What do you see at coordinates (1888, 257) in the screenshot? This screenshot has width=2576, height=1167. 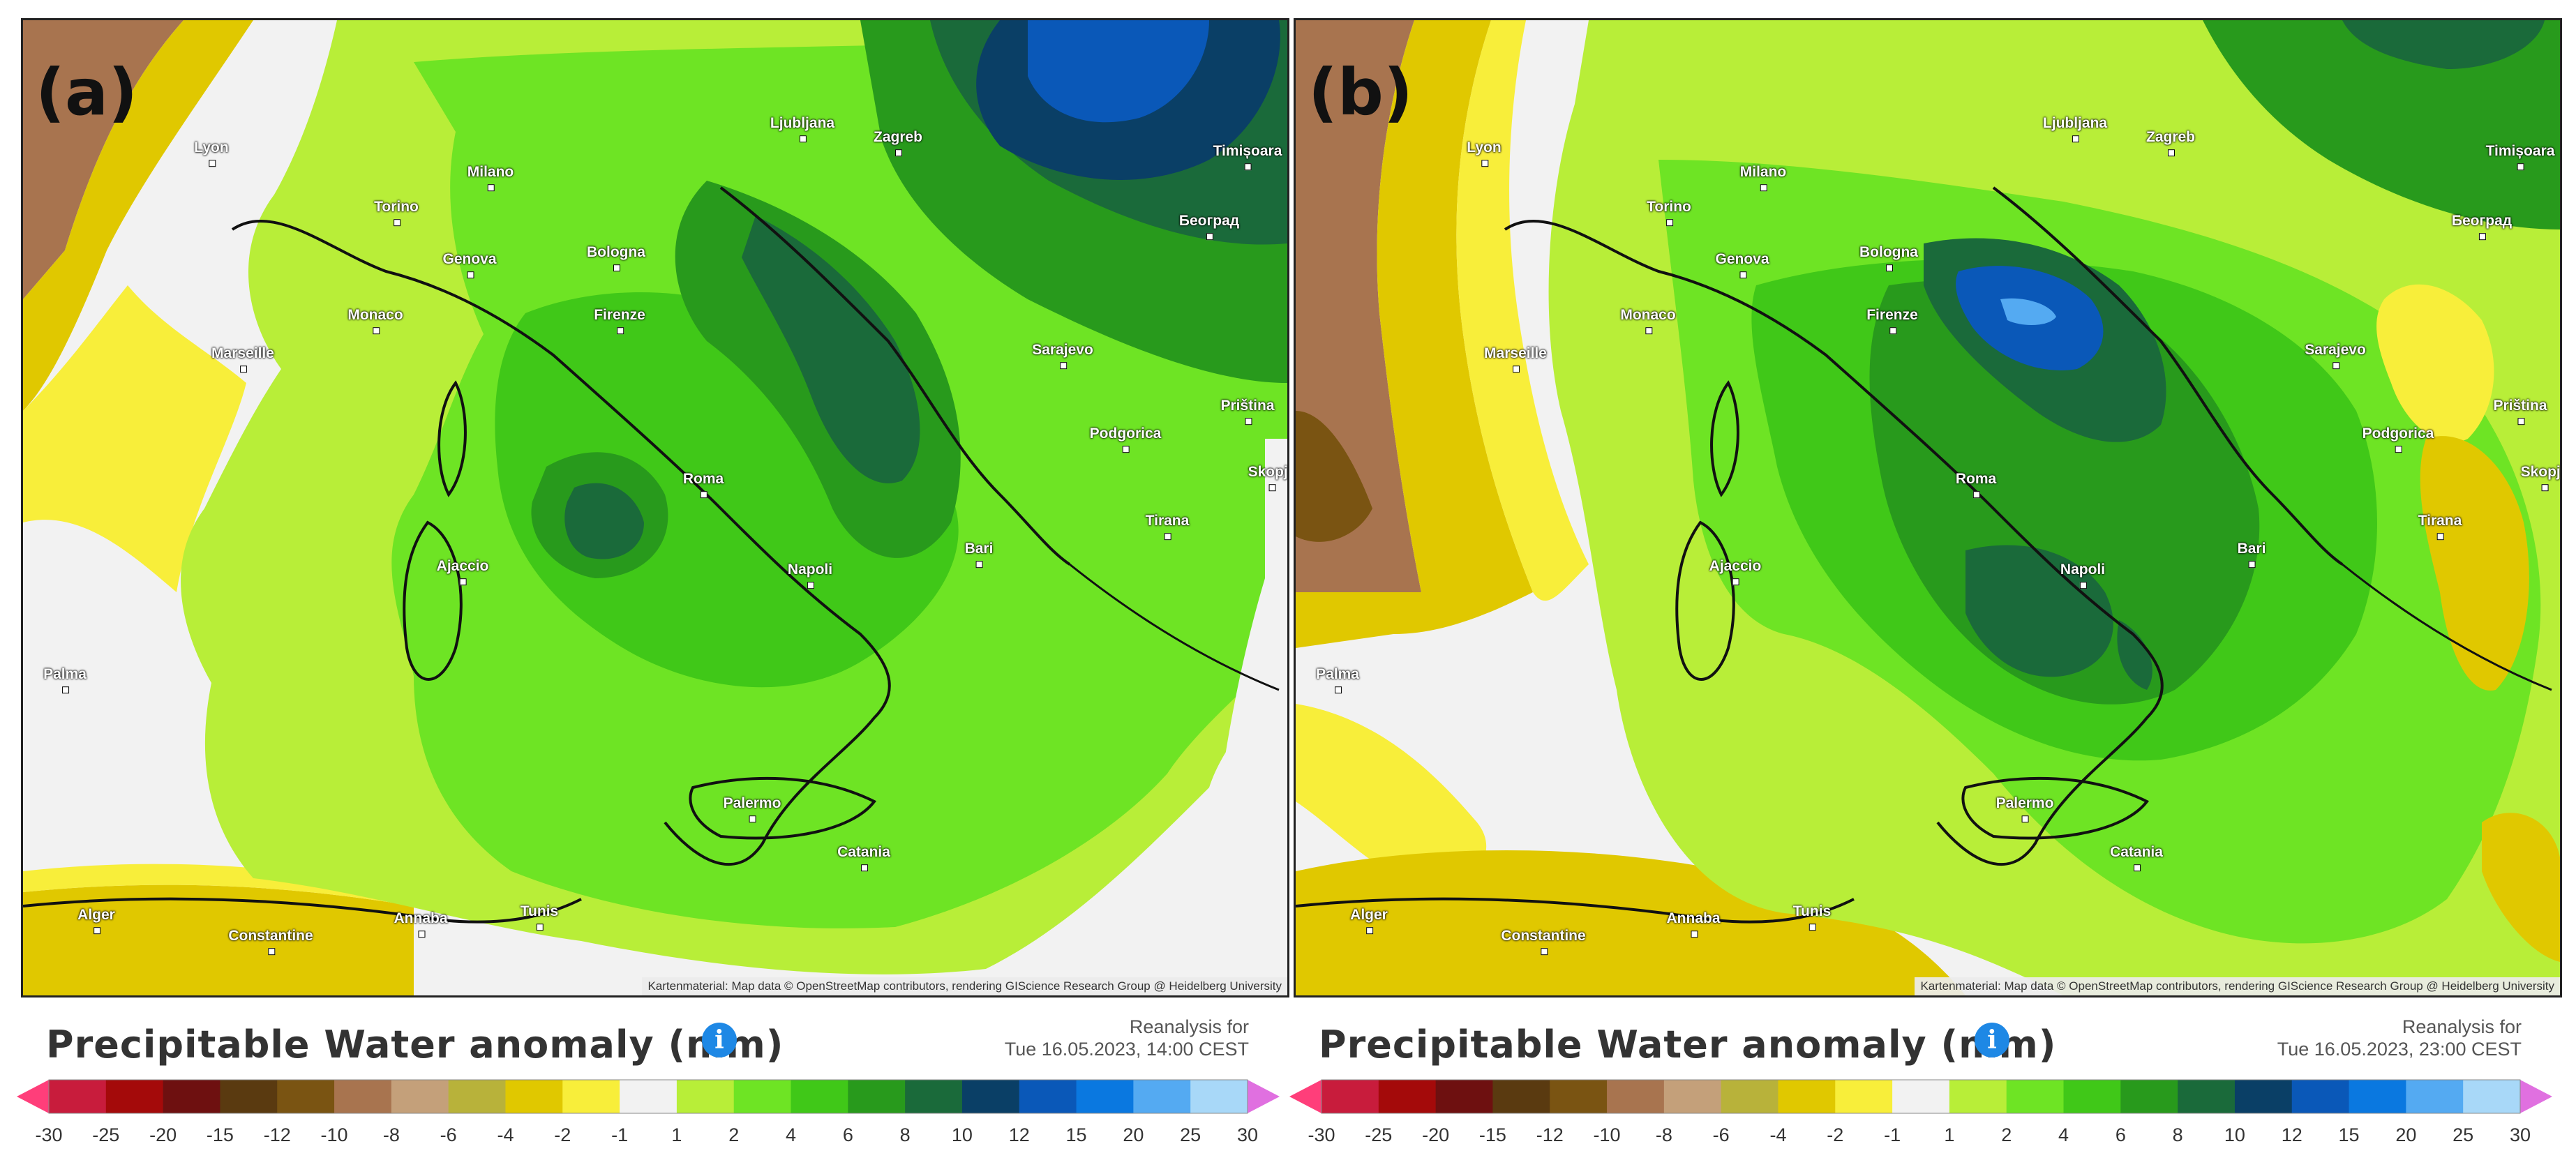 I see `city-label: Bologna` at bounding box center [1888, 257].